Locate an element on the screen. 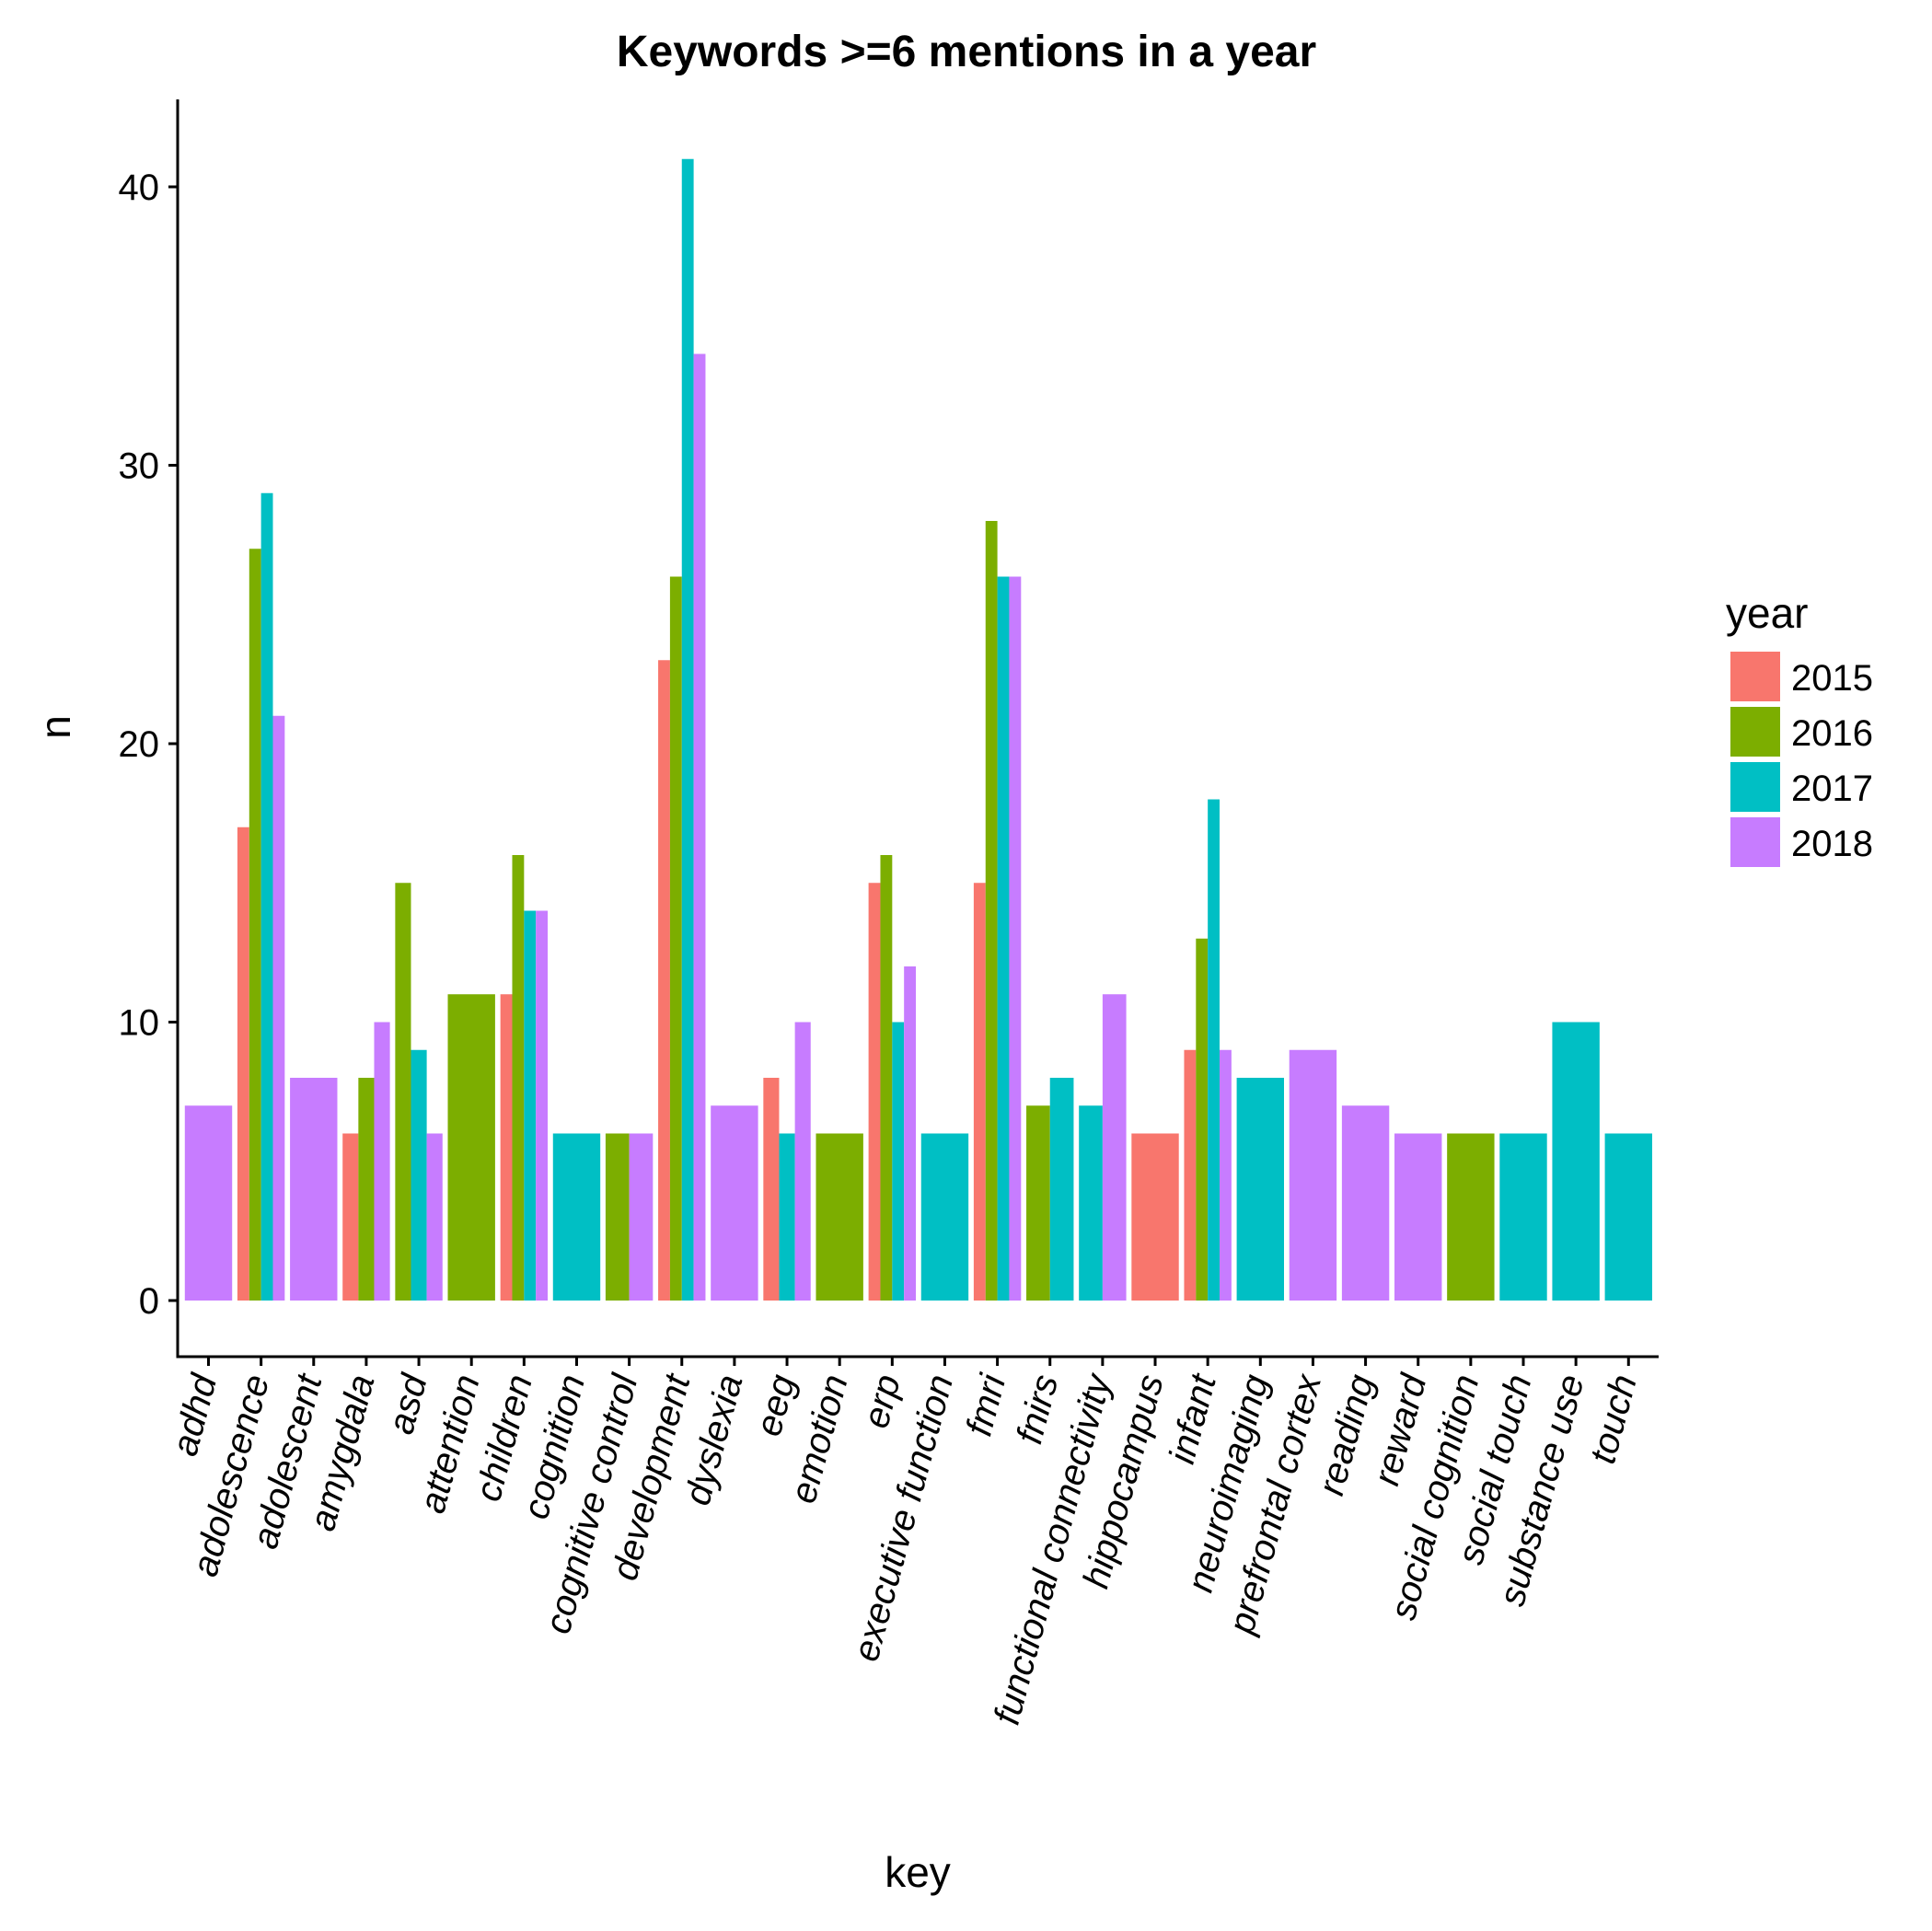 This screenshot has height=1931, width=1932. legend-swatch-2015 is located at coordinates (1755, 677).